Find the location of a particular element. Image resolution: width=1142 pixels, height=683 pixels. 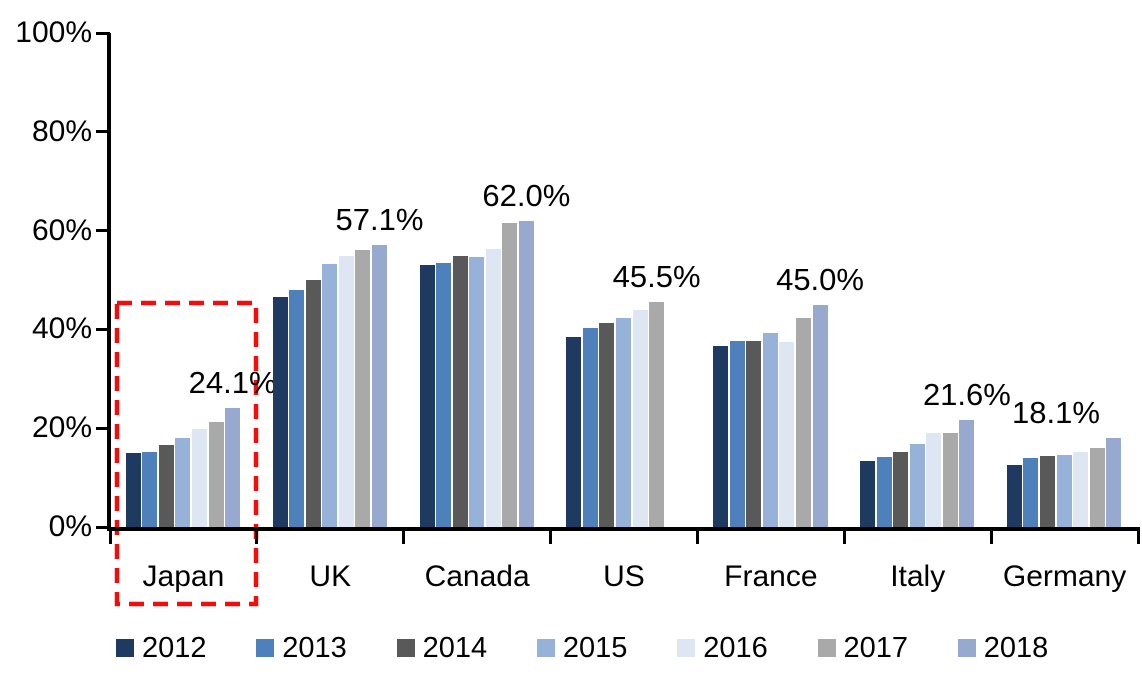

bar-uk-2014 is located at coordinates (313, 403).